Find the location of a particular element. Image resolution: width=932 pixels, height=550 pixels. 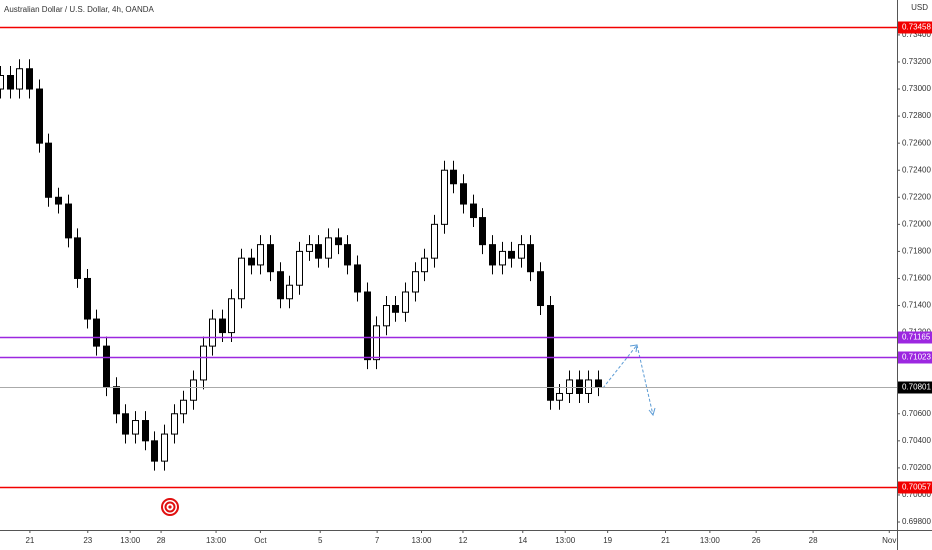

price-level-label: 0.70057 is located at coordinates (916, 487).